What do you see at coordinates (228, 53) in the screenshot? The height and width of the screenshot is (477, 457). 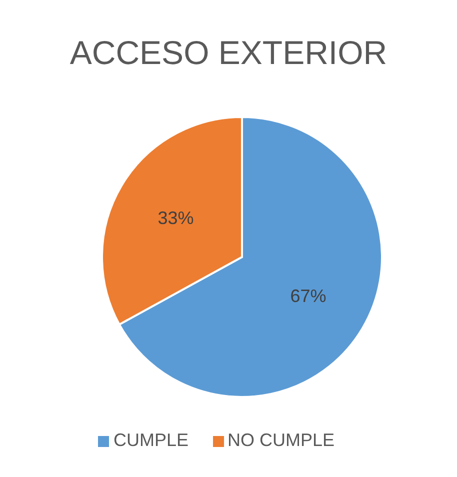 I see `chart-title: ACCESO EXTERIOR` at bounding box center [228, 53].